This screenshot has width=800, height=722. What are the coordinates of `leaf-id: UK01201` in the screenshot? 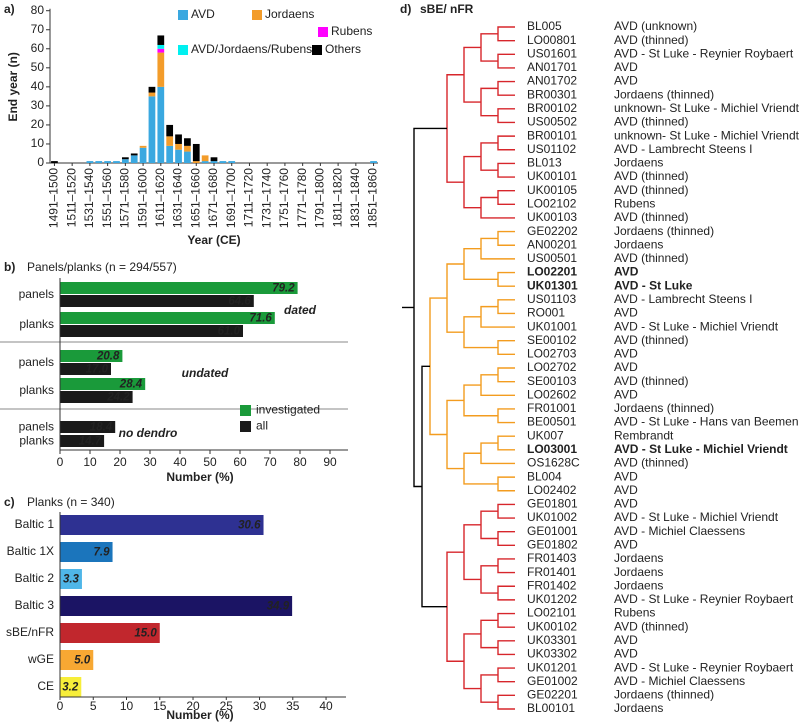 It's located at (552, 667).